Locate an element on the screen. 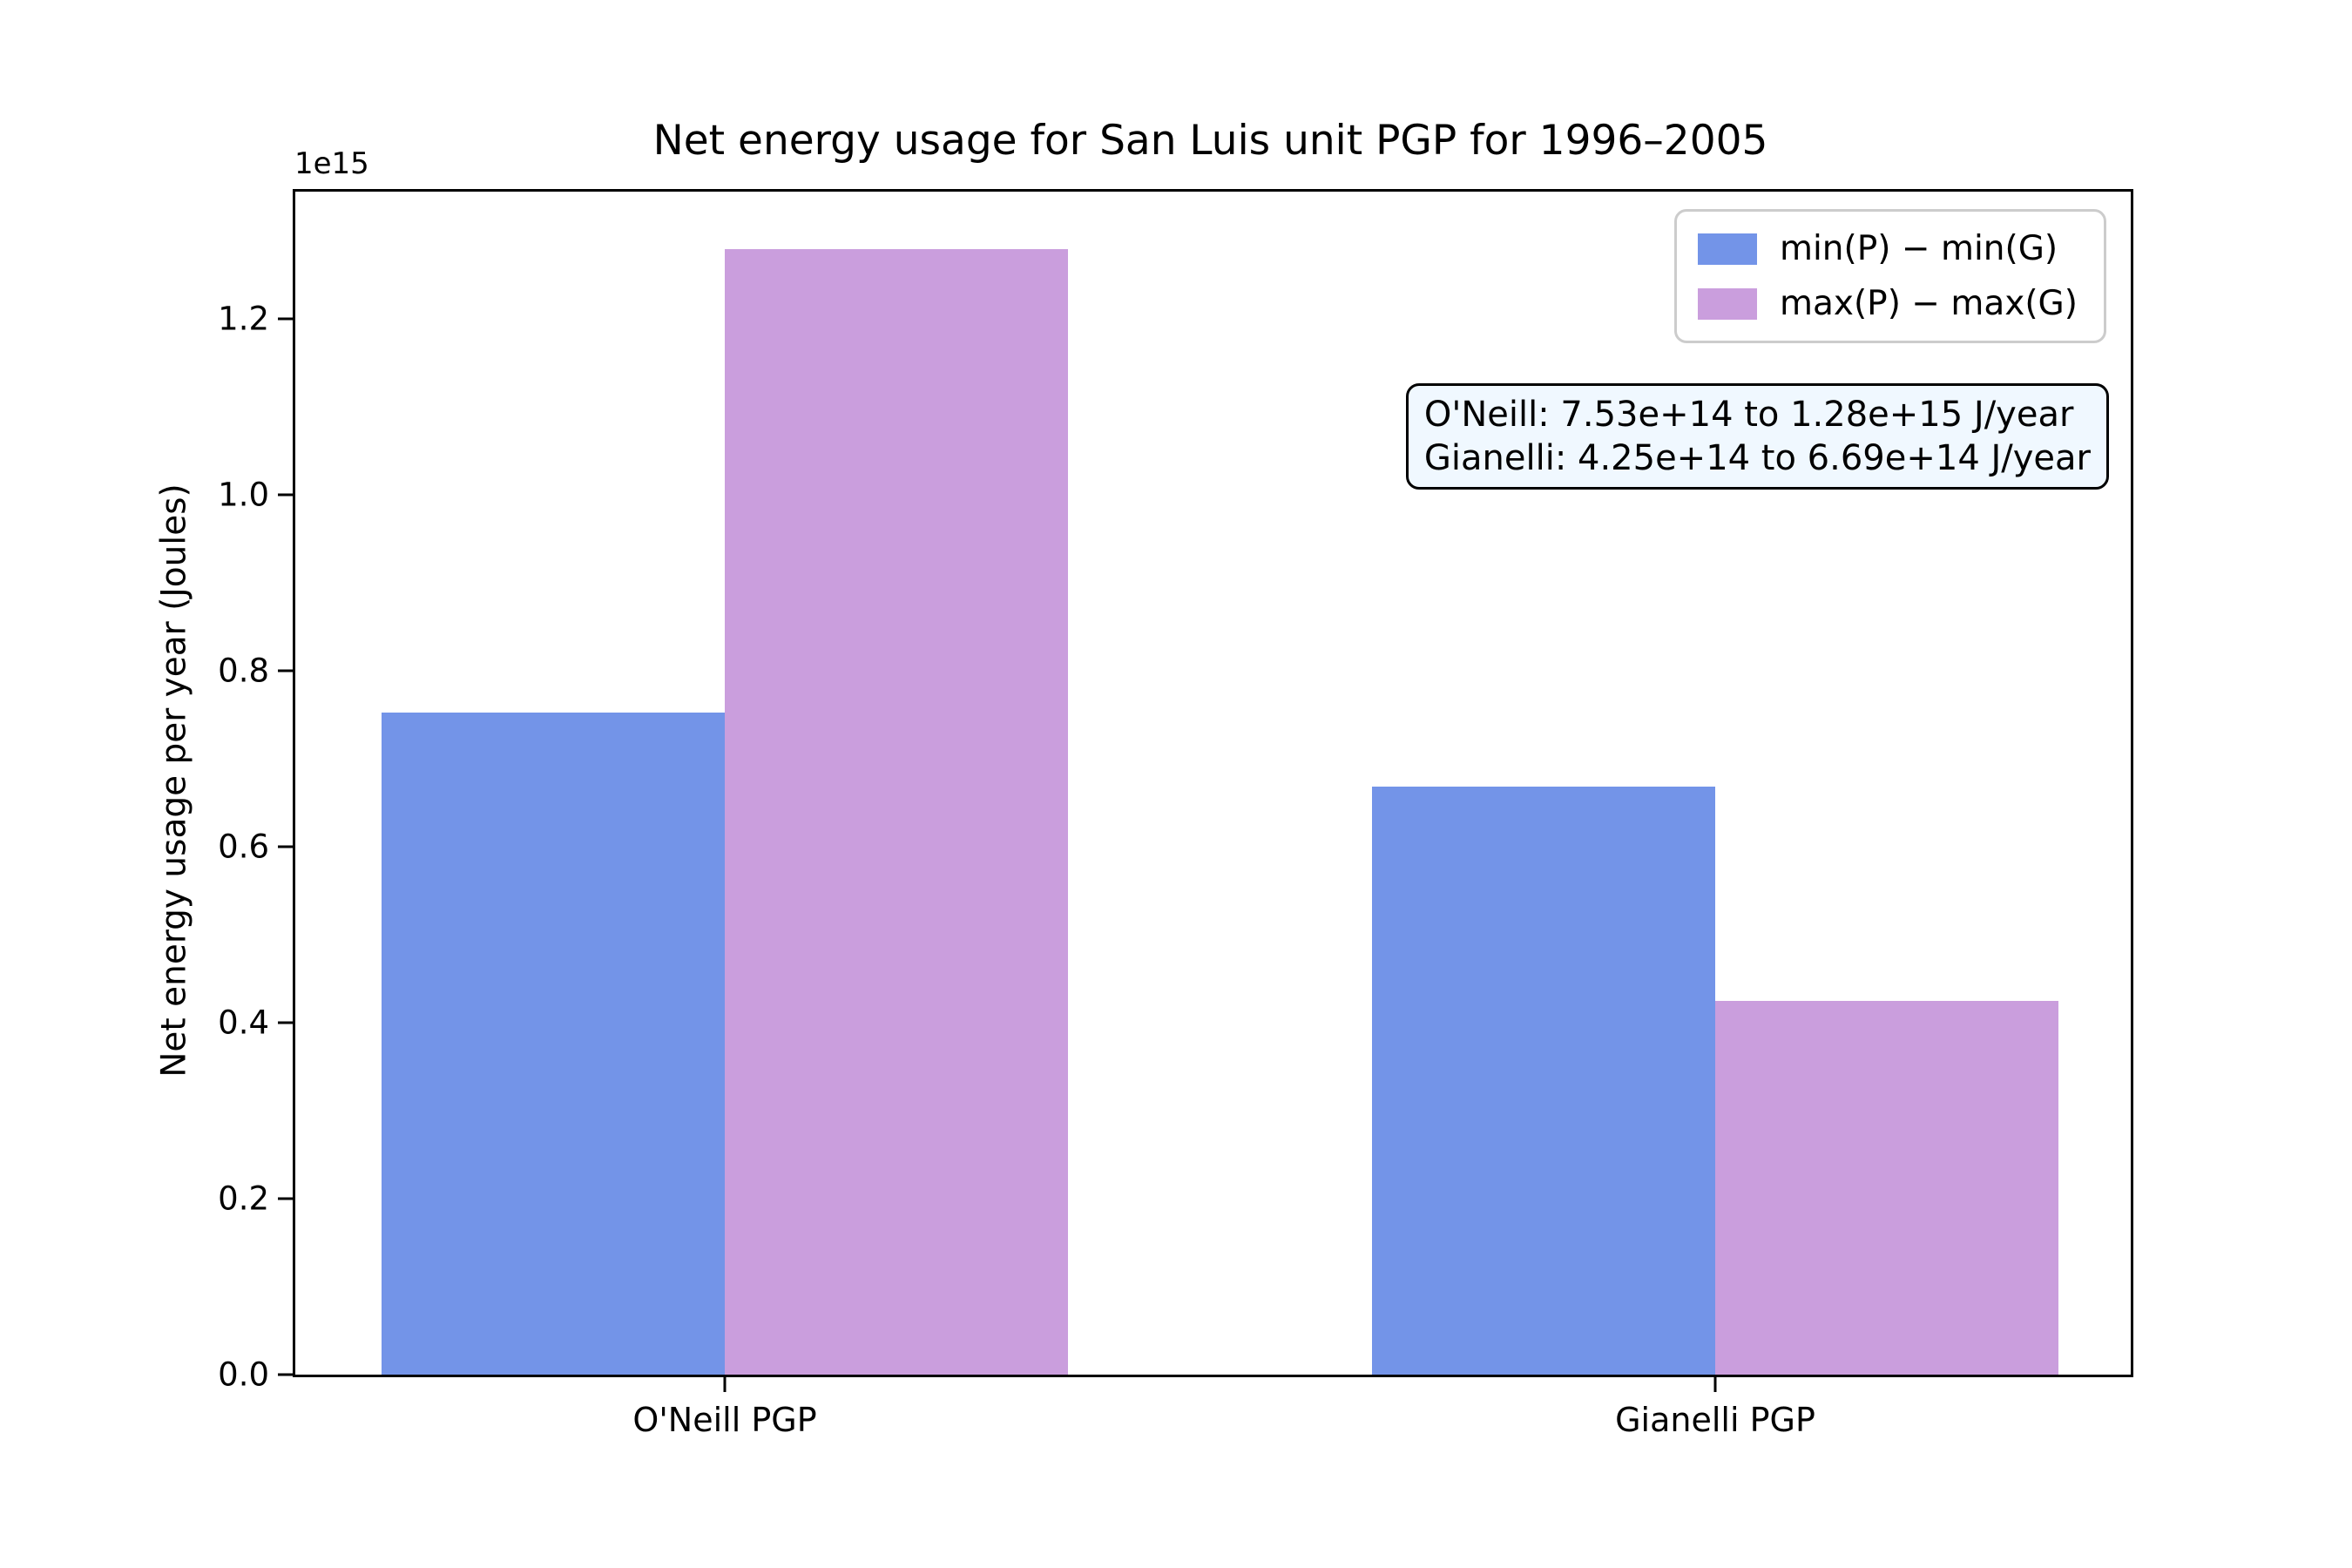  annotation-line-gianelli: Gianelli: 4.25e+14 to 6.69e+14 J/year is located at coordinates (1757, 458).